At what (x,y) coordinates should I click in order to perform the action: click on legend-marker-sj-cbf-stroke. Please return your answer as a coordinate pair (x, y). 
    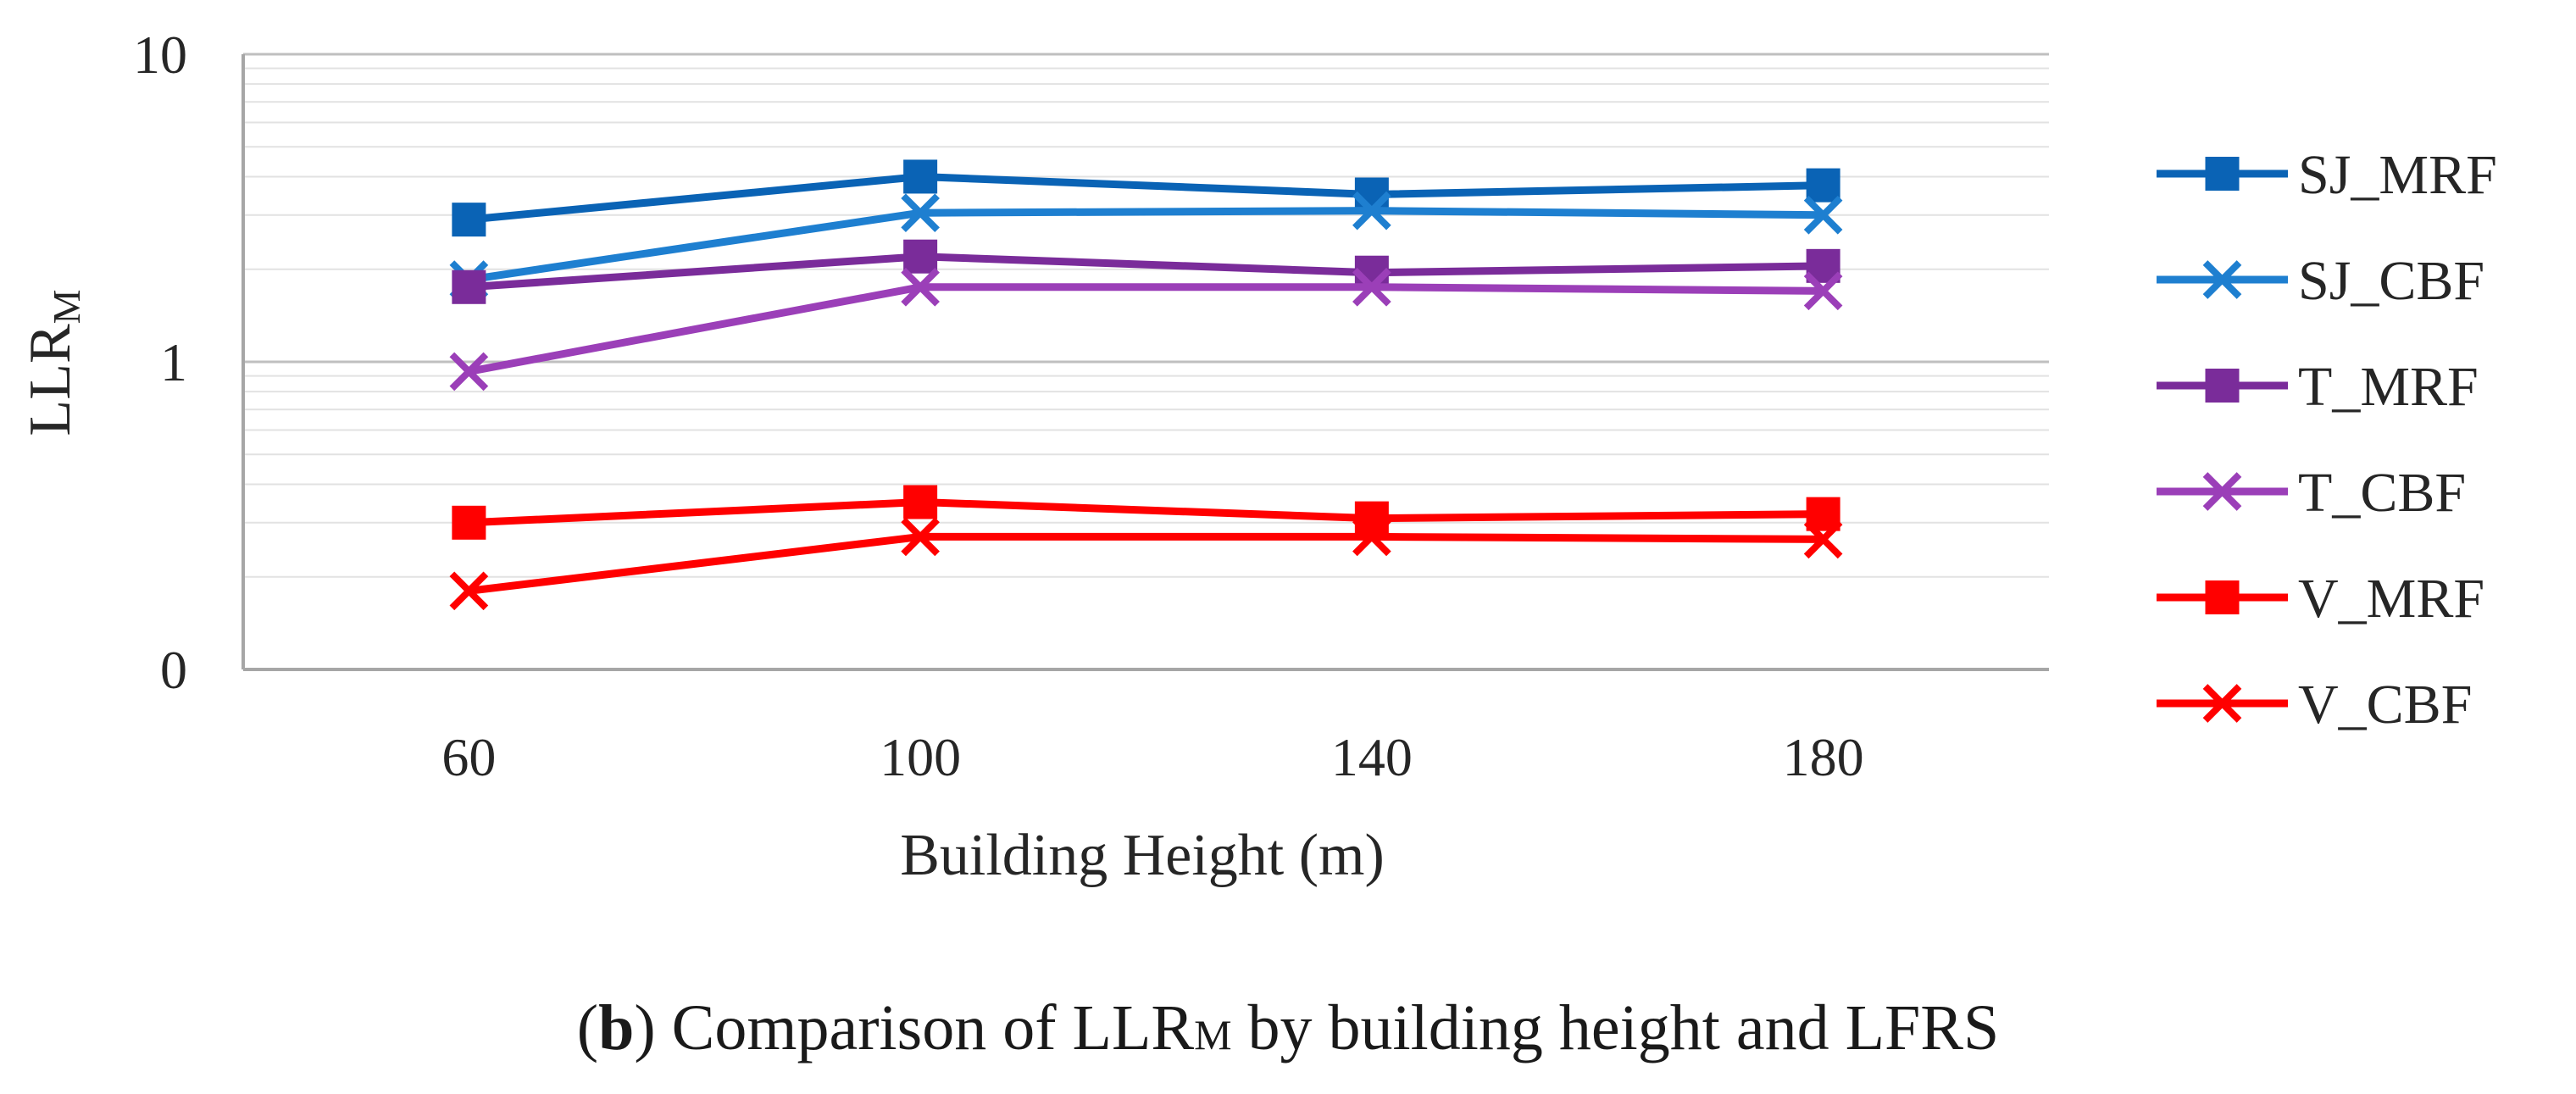
    Looking at the image, I should click on (2222, 279).